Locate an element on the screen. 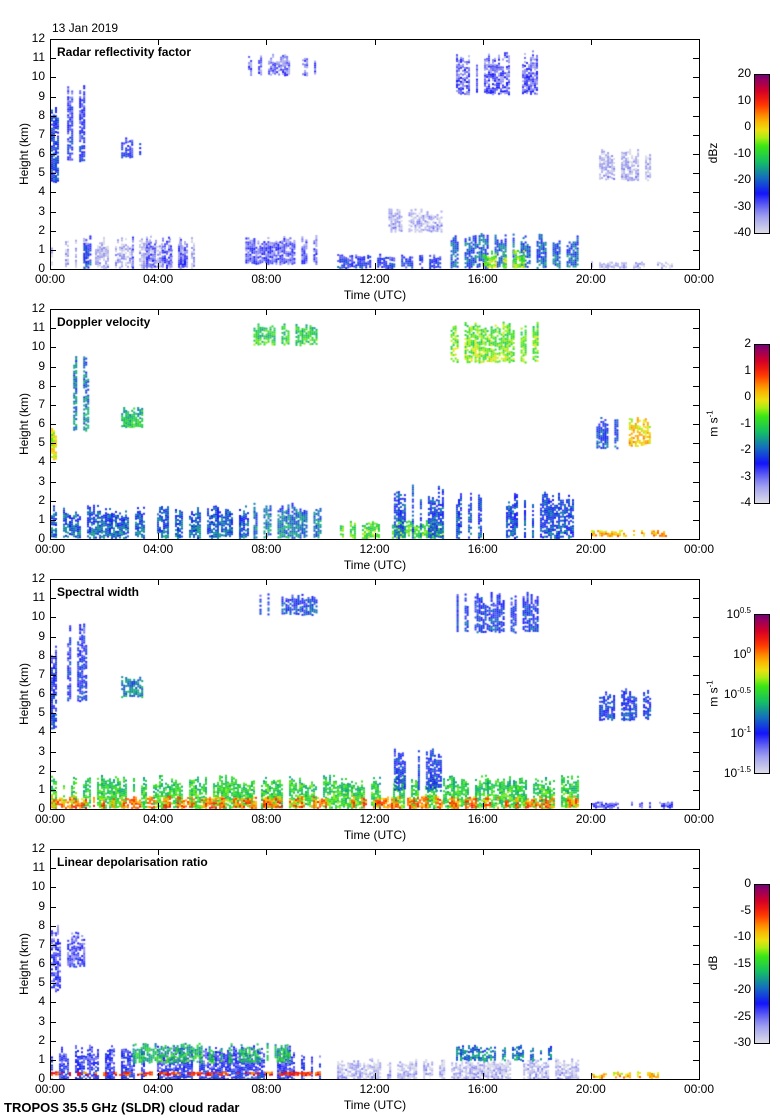 This screenshot has width=780, height=1120. colorbar-tick-label: -1 is located at coordinates (745, 422).